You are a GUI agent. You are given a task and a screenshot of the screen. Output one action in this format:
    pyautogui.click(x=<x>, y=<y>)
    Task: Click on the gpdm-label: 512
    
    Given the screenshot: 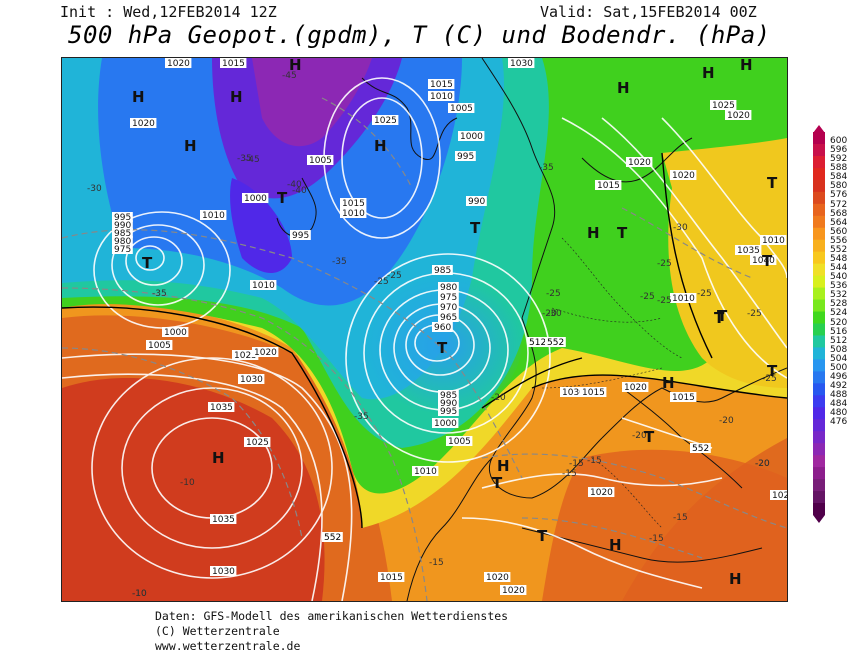 What is the action you would take?
    pyautogui.click(x=537, y=343)
    